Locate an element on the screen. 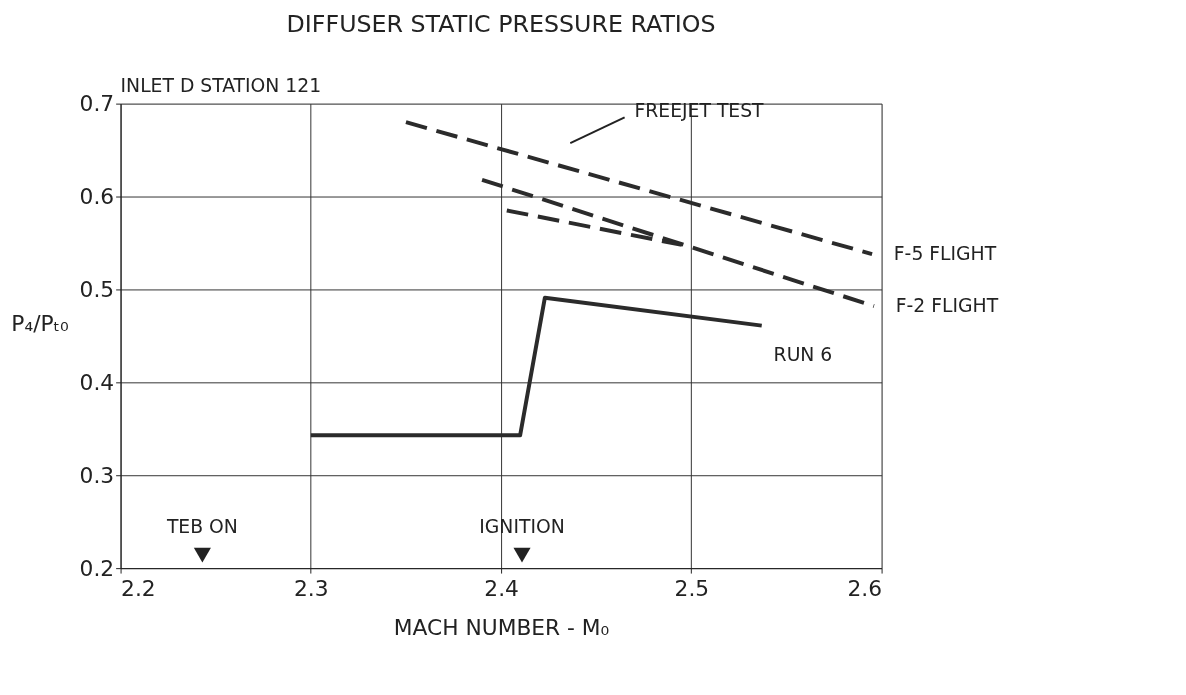 This screenshot has width=1186, height=695. y-tick-label: 0.2 is located at coordinates (97, 568).